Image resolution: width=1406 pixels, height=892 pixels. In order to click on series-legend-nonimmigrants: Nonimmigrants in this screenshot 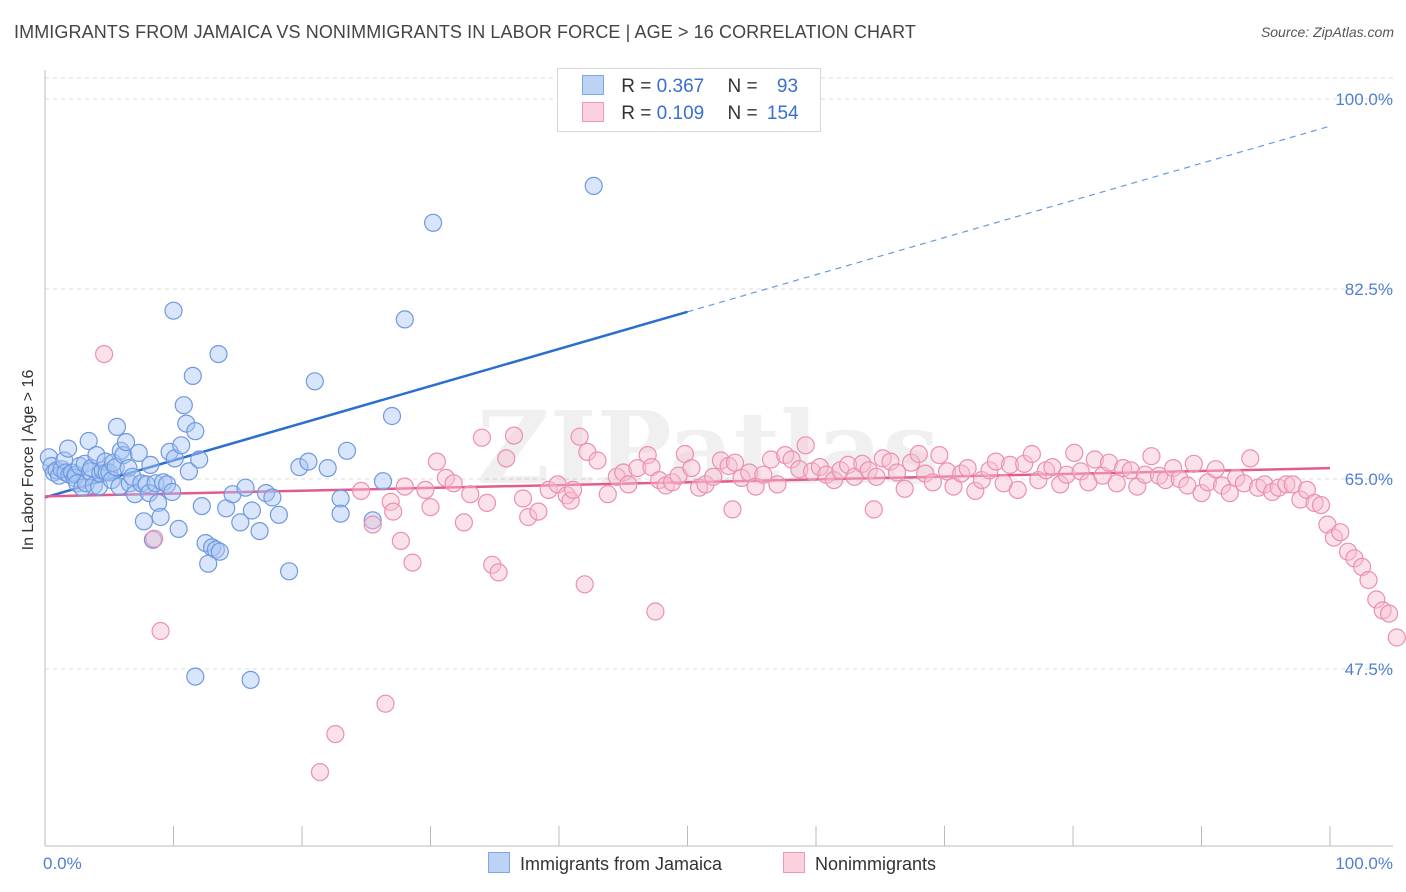, I will do `click(859, 863)`.